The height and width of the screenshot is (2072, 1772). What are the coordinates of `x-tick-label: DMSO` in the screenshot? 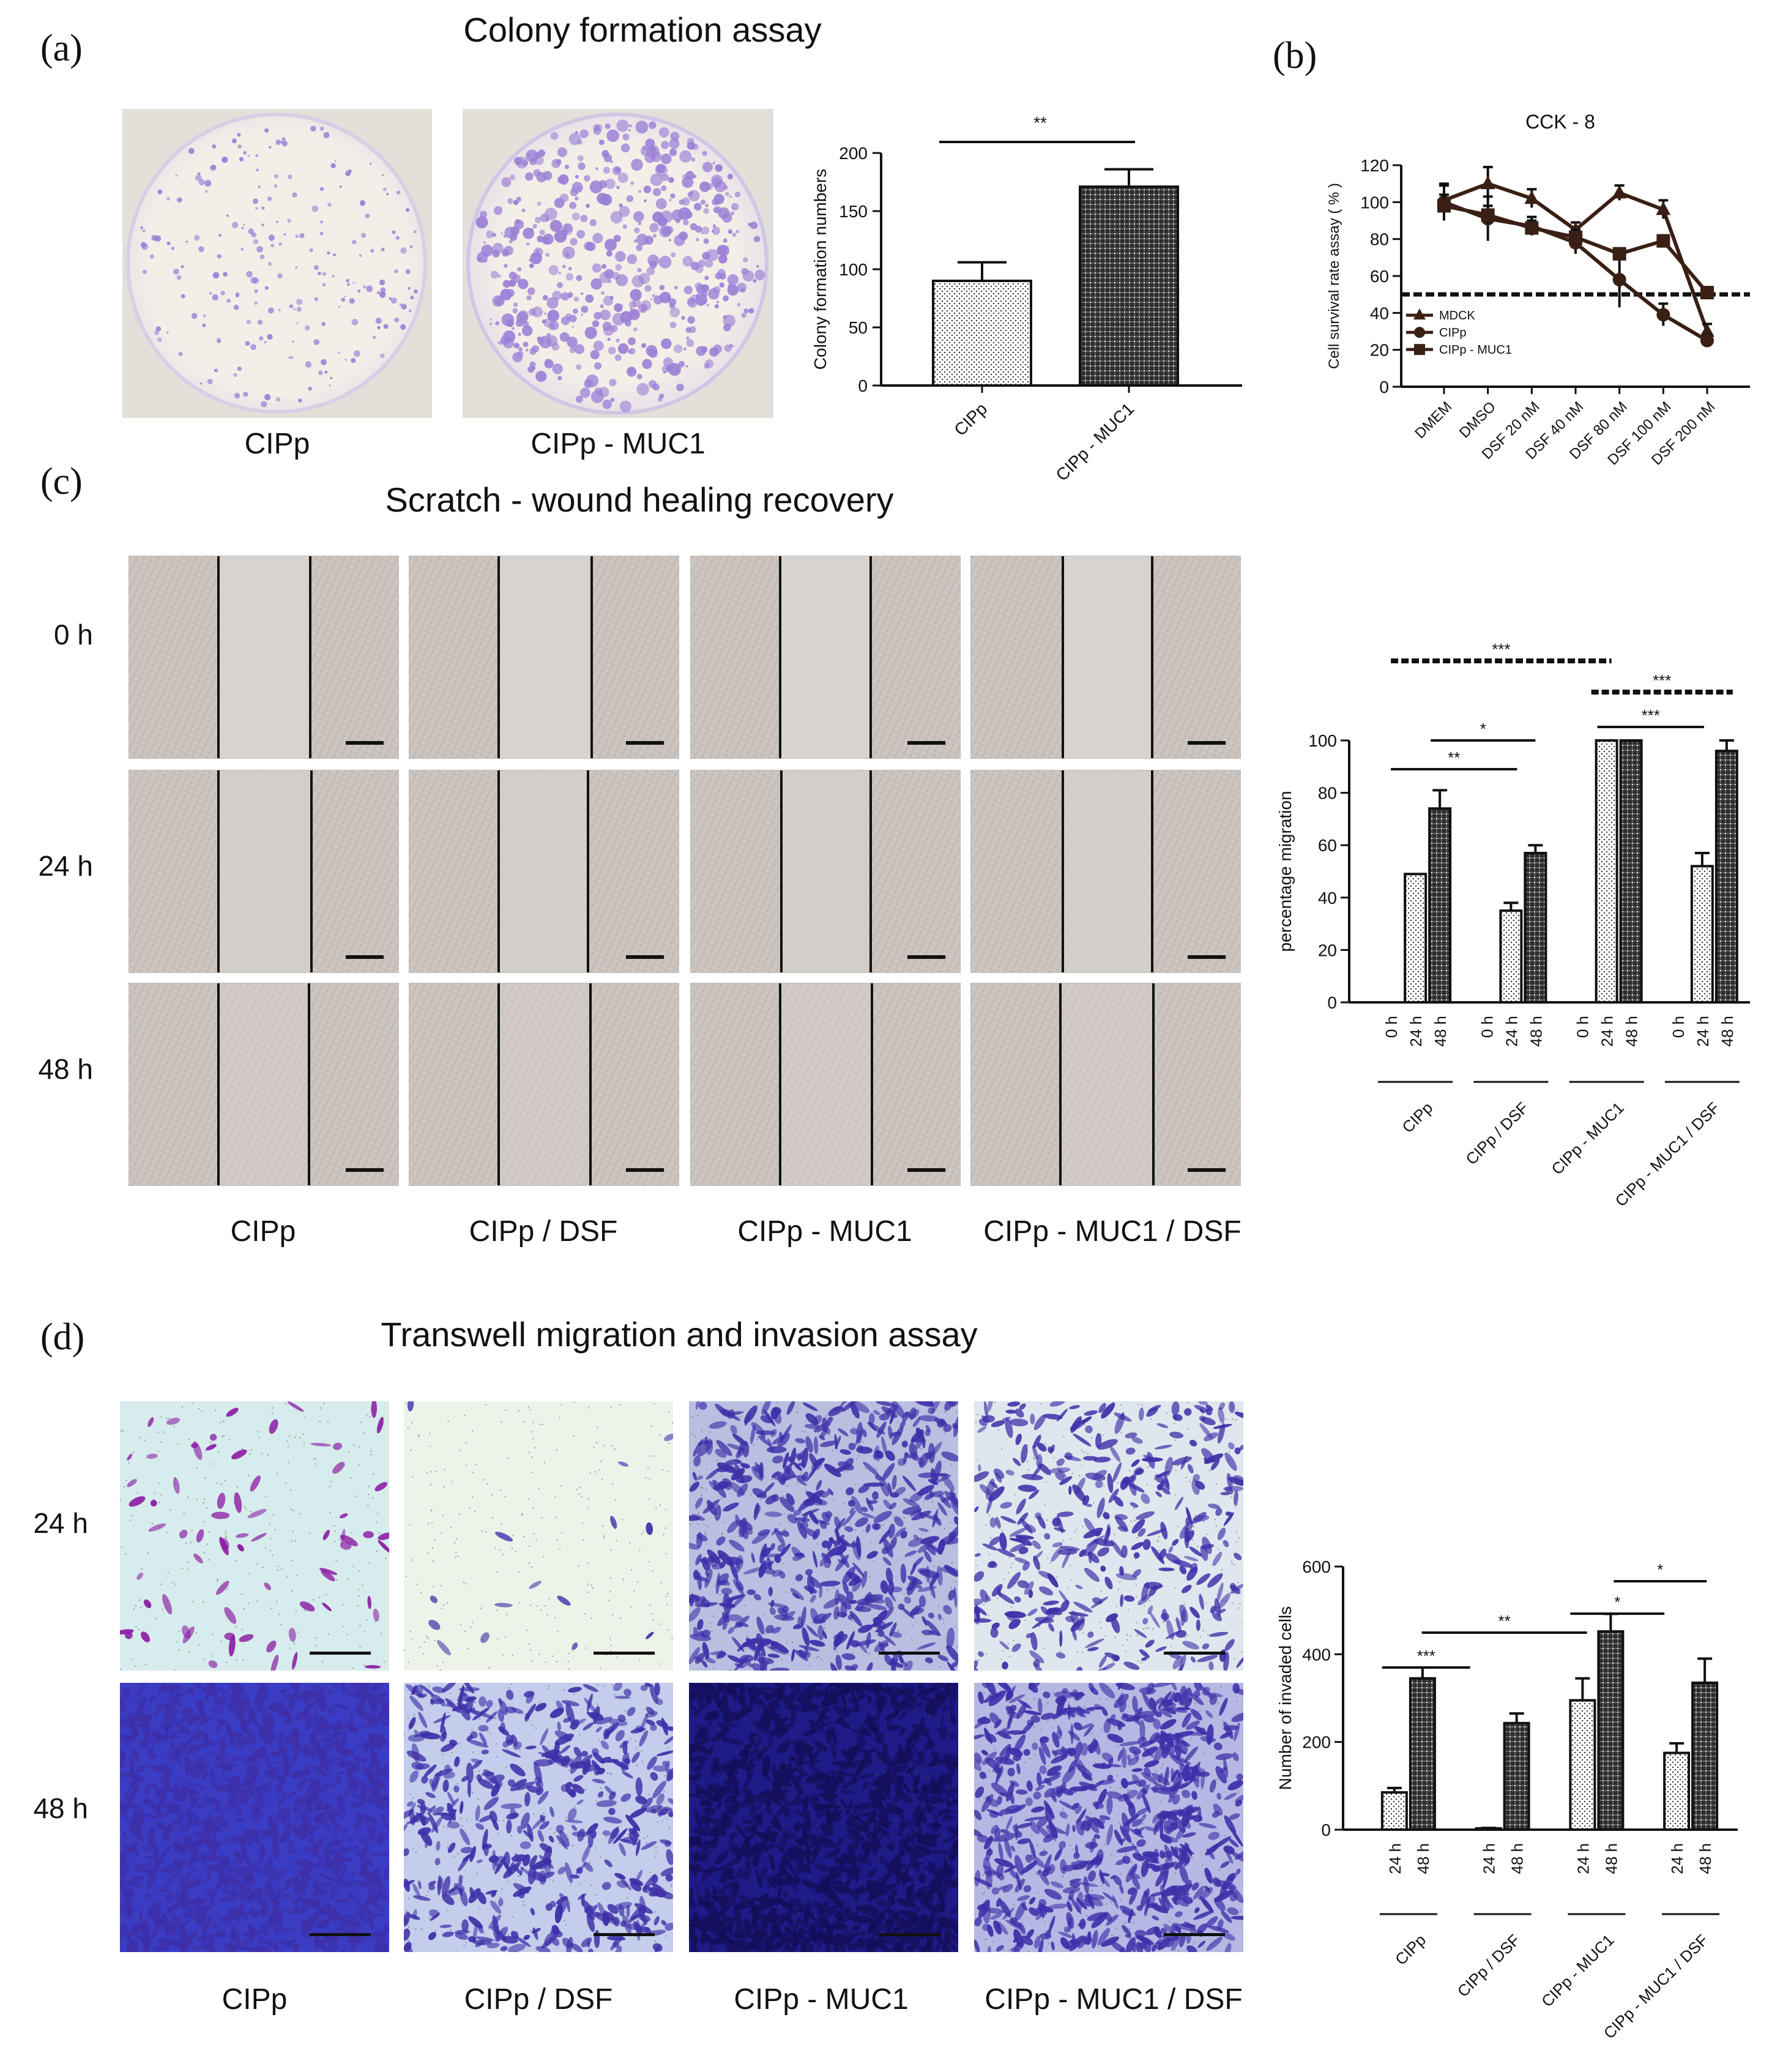 It's located at (1477, 419).